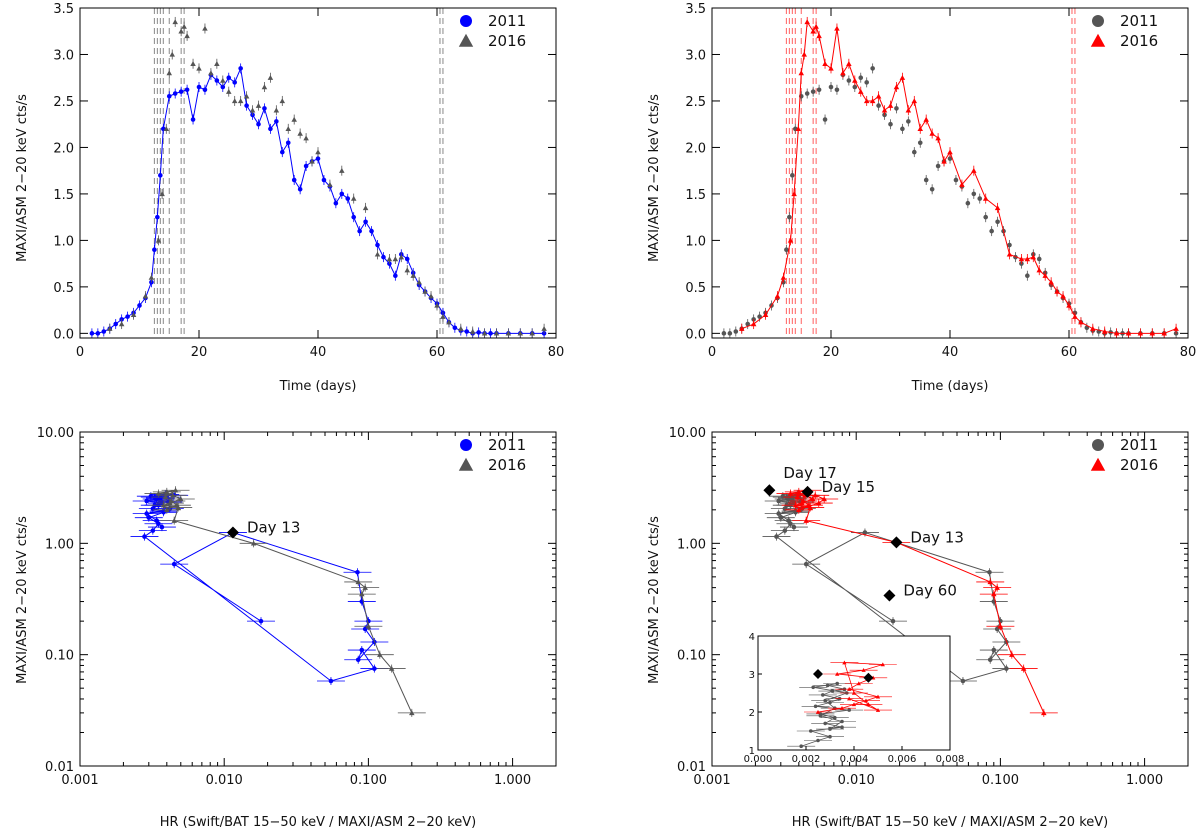 This screenshot has height=831, width=1200. What do you see at coordinates (695, 288) in the screenshot?
I see `panel-1-ytick-label: 0.5` at bounding box center [695, 288].